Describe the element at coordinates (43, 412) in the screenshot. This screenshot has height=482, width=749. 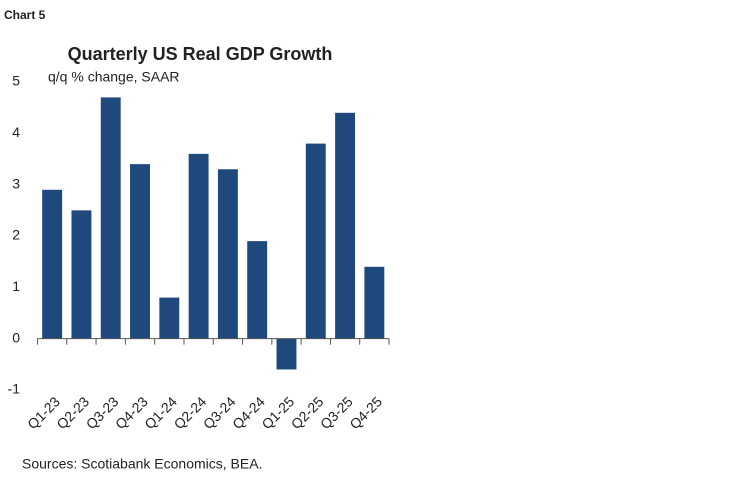
I see `x-tick-label: Q1-23` at that location.